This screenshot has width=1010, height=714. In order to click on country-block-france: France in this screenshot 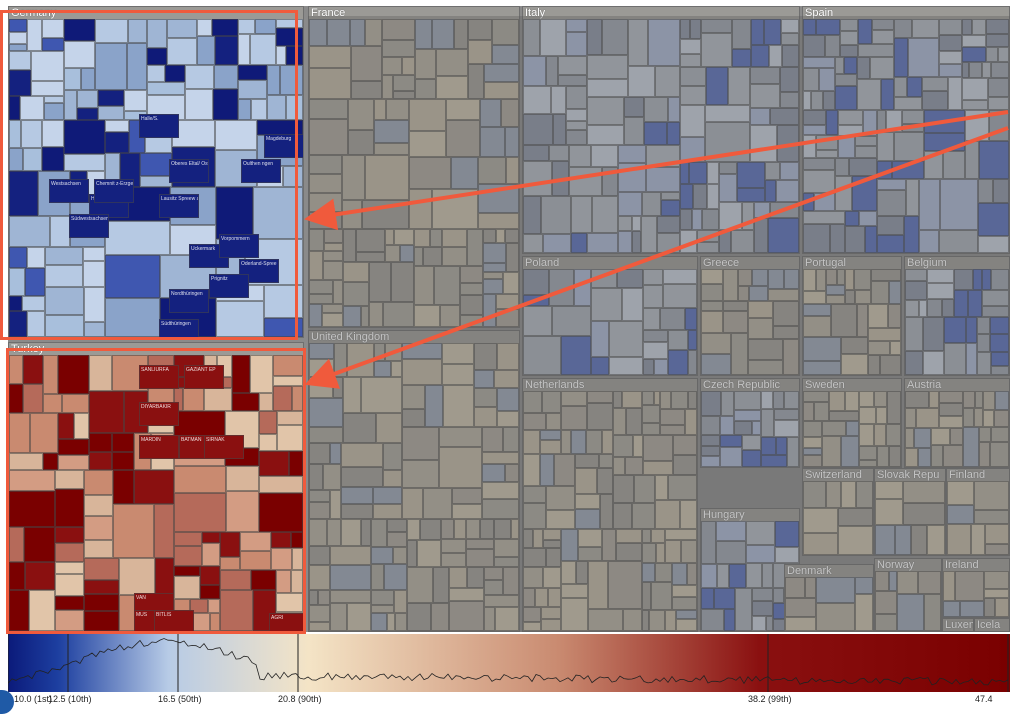, I will do `click(414, 167)`.